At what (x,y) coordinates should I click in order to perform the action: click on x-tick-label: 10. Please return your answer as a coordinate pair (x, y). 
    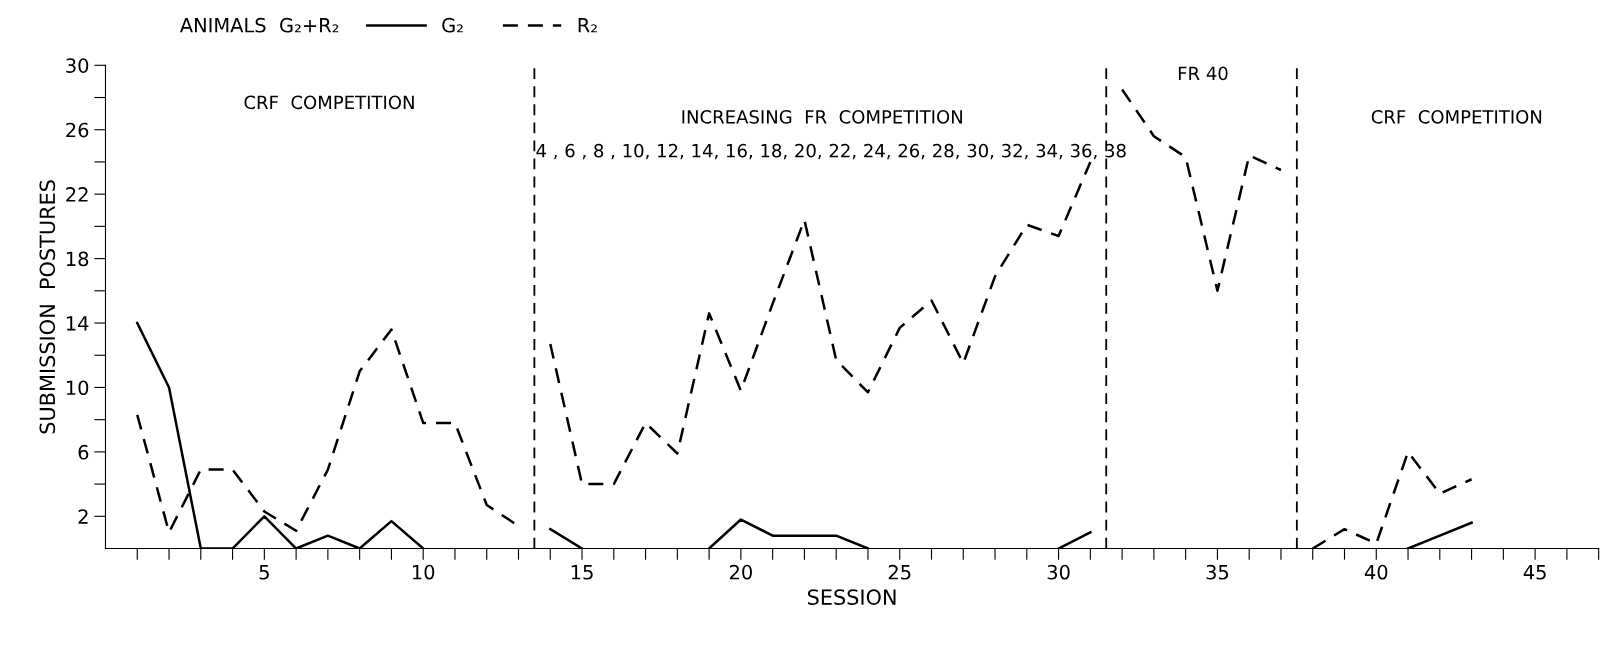
    Looking at the image, I should click on (423, 572).